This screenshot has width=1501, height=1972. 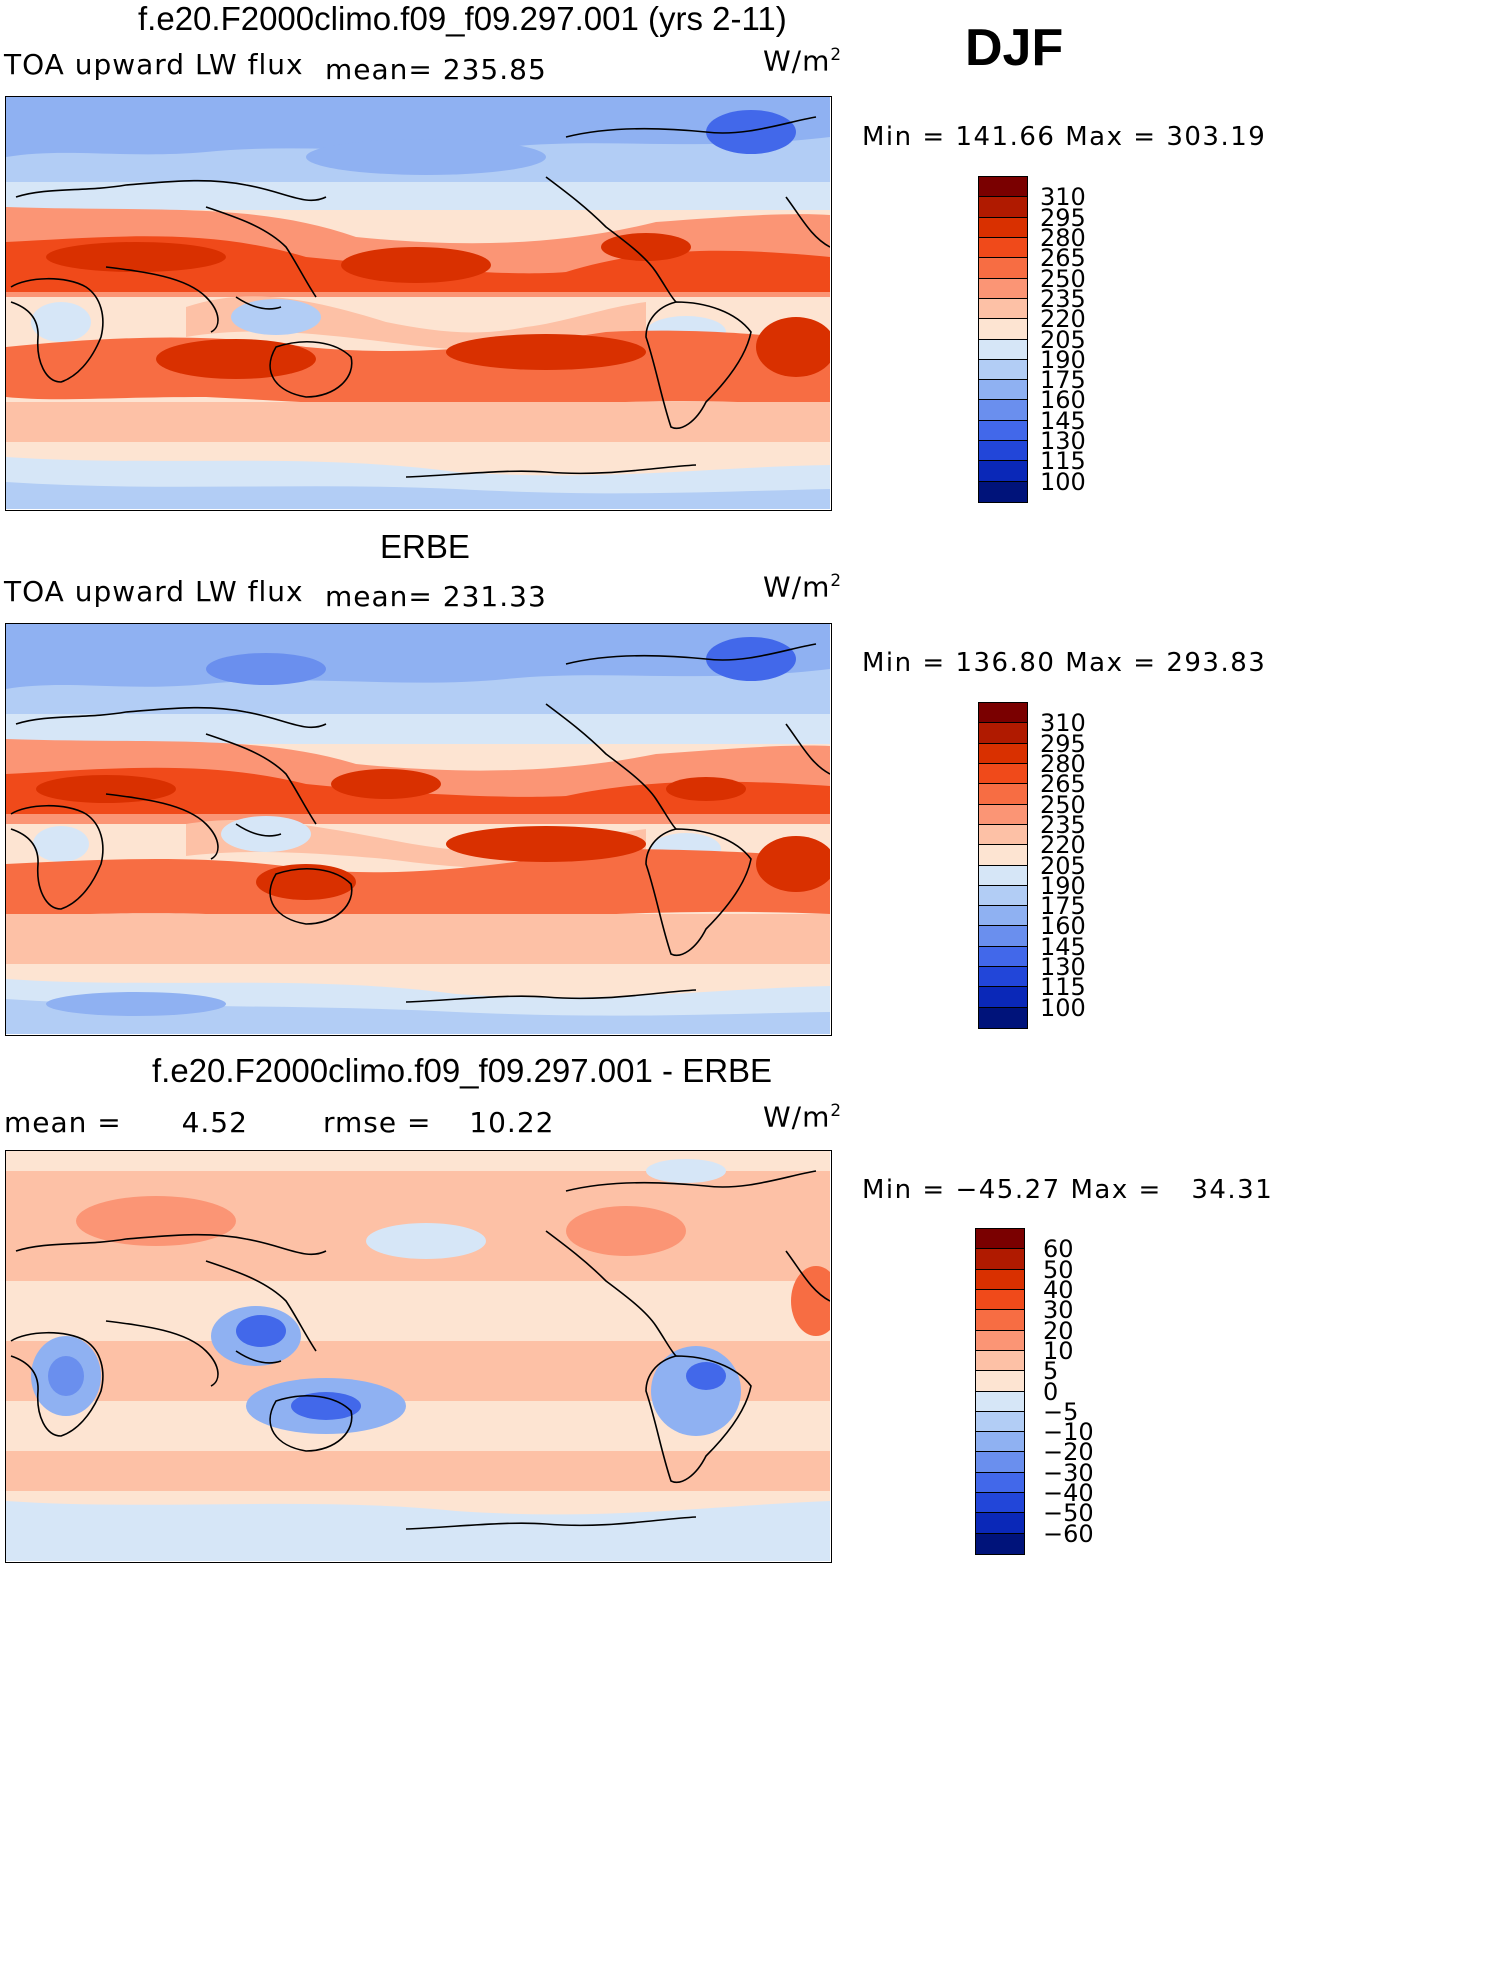 What do you see at coordinates (154, 591) in the screenshot?
I see `panel-obs-variable: TOA upward LW flux` at bounding box center [154, 591].